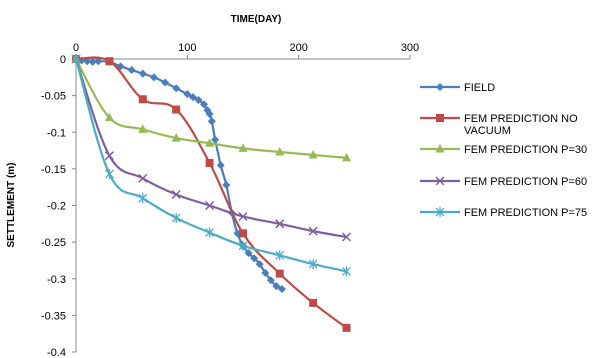 This screenshot has width=600, height=358. I want to click on y-tick-label: -0.2, so click(56, 207).